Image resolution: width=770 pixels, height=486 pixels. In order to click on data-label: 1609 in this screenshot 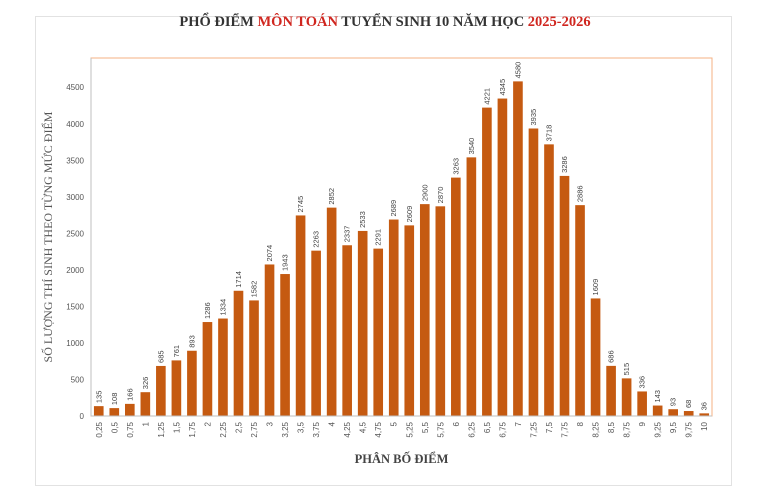, I will do `click(595, 287)`.